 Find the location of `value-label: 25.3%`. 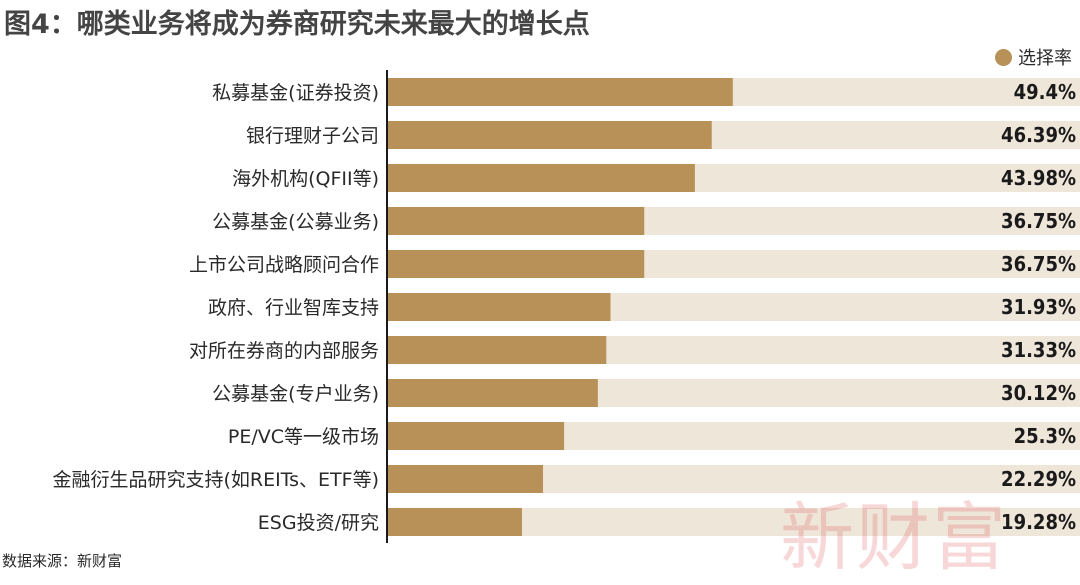

value-label: 25.3% is located at coordinates (1045, 436).